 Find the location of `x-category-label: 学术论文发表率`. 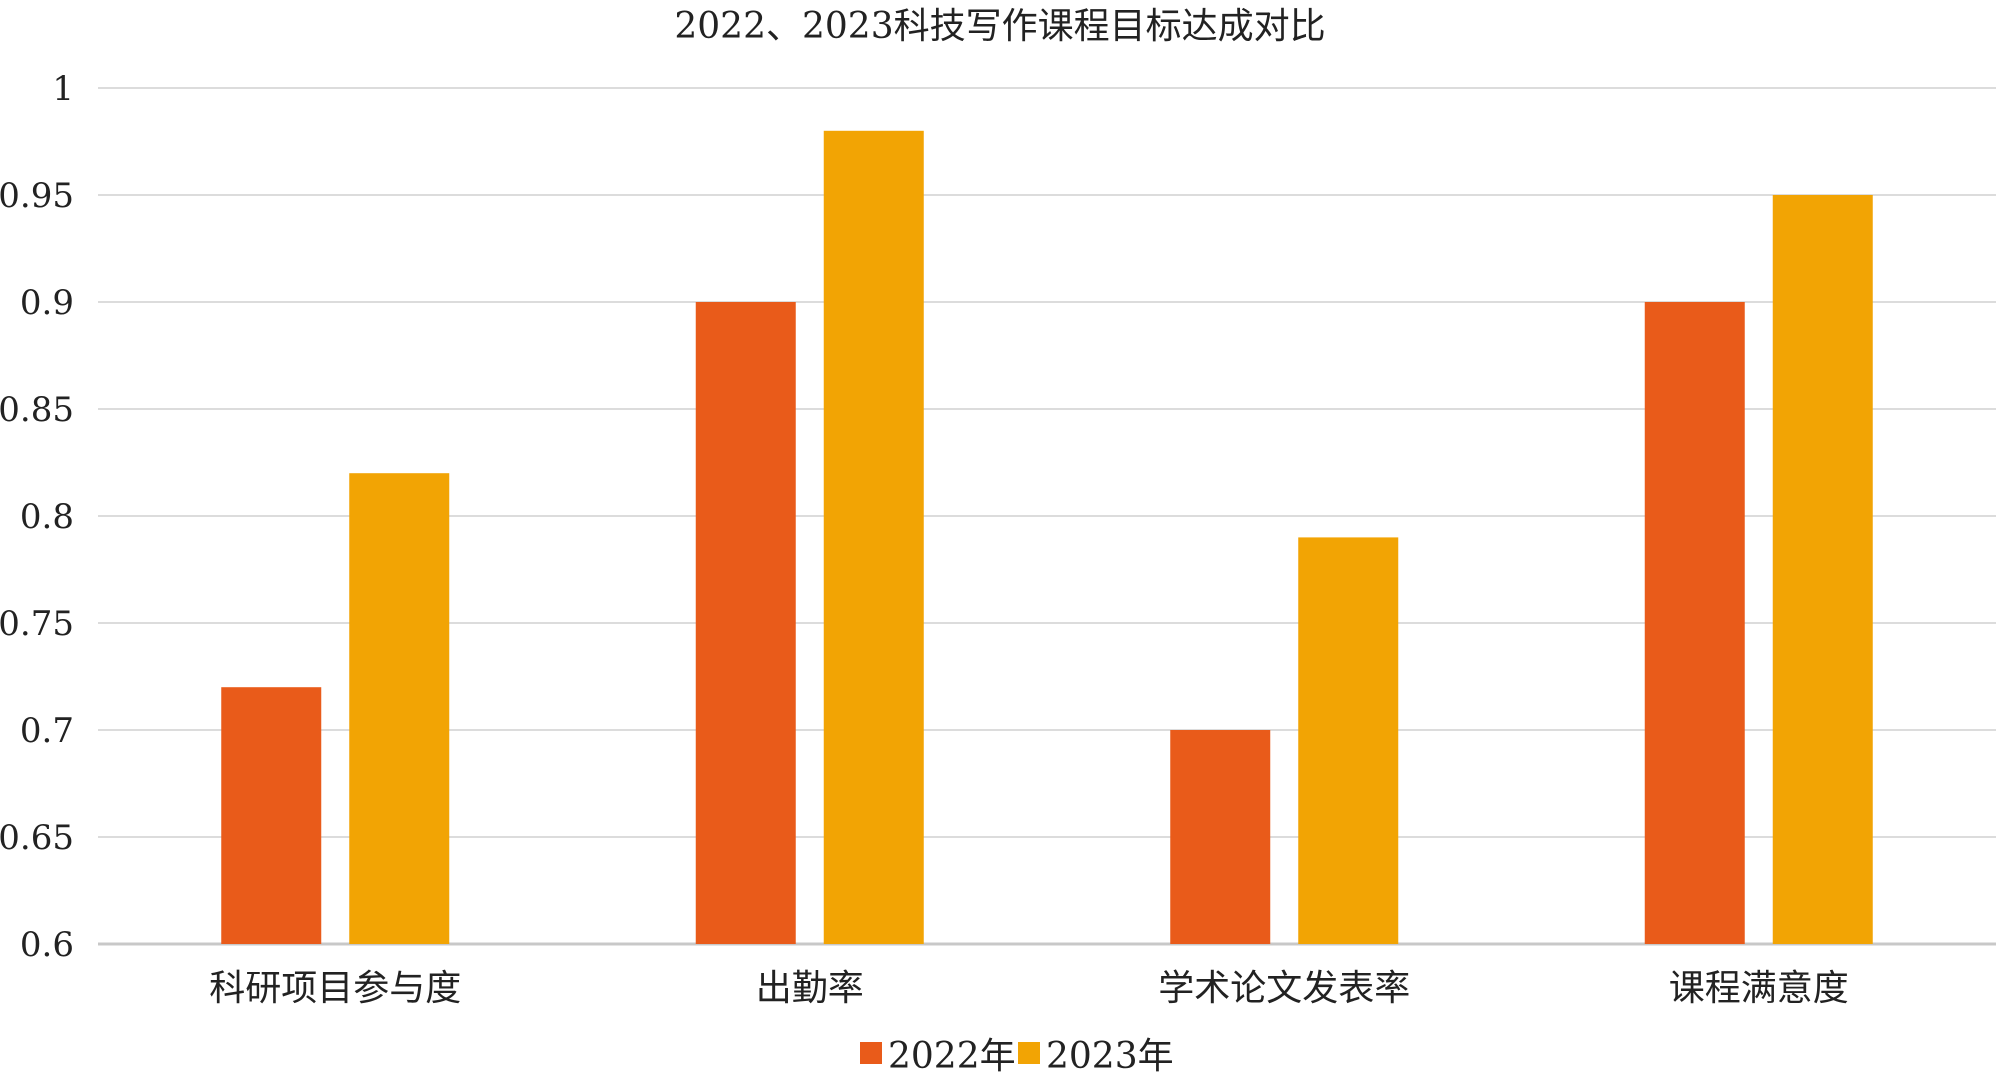

x-category-label: 学术论文发表率 is located at coordinates (1284, 988).